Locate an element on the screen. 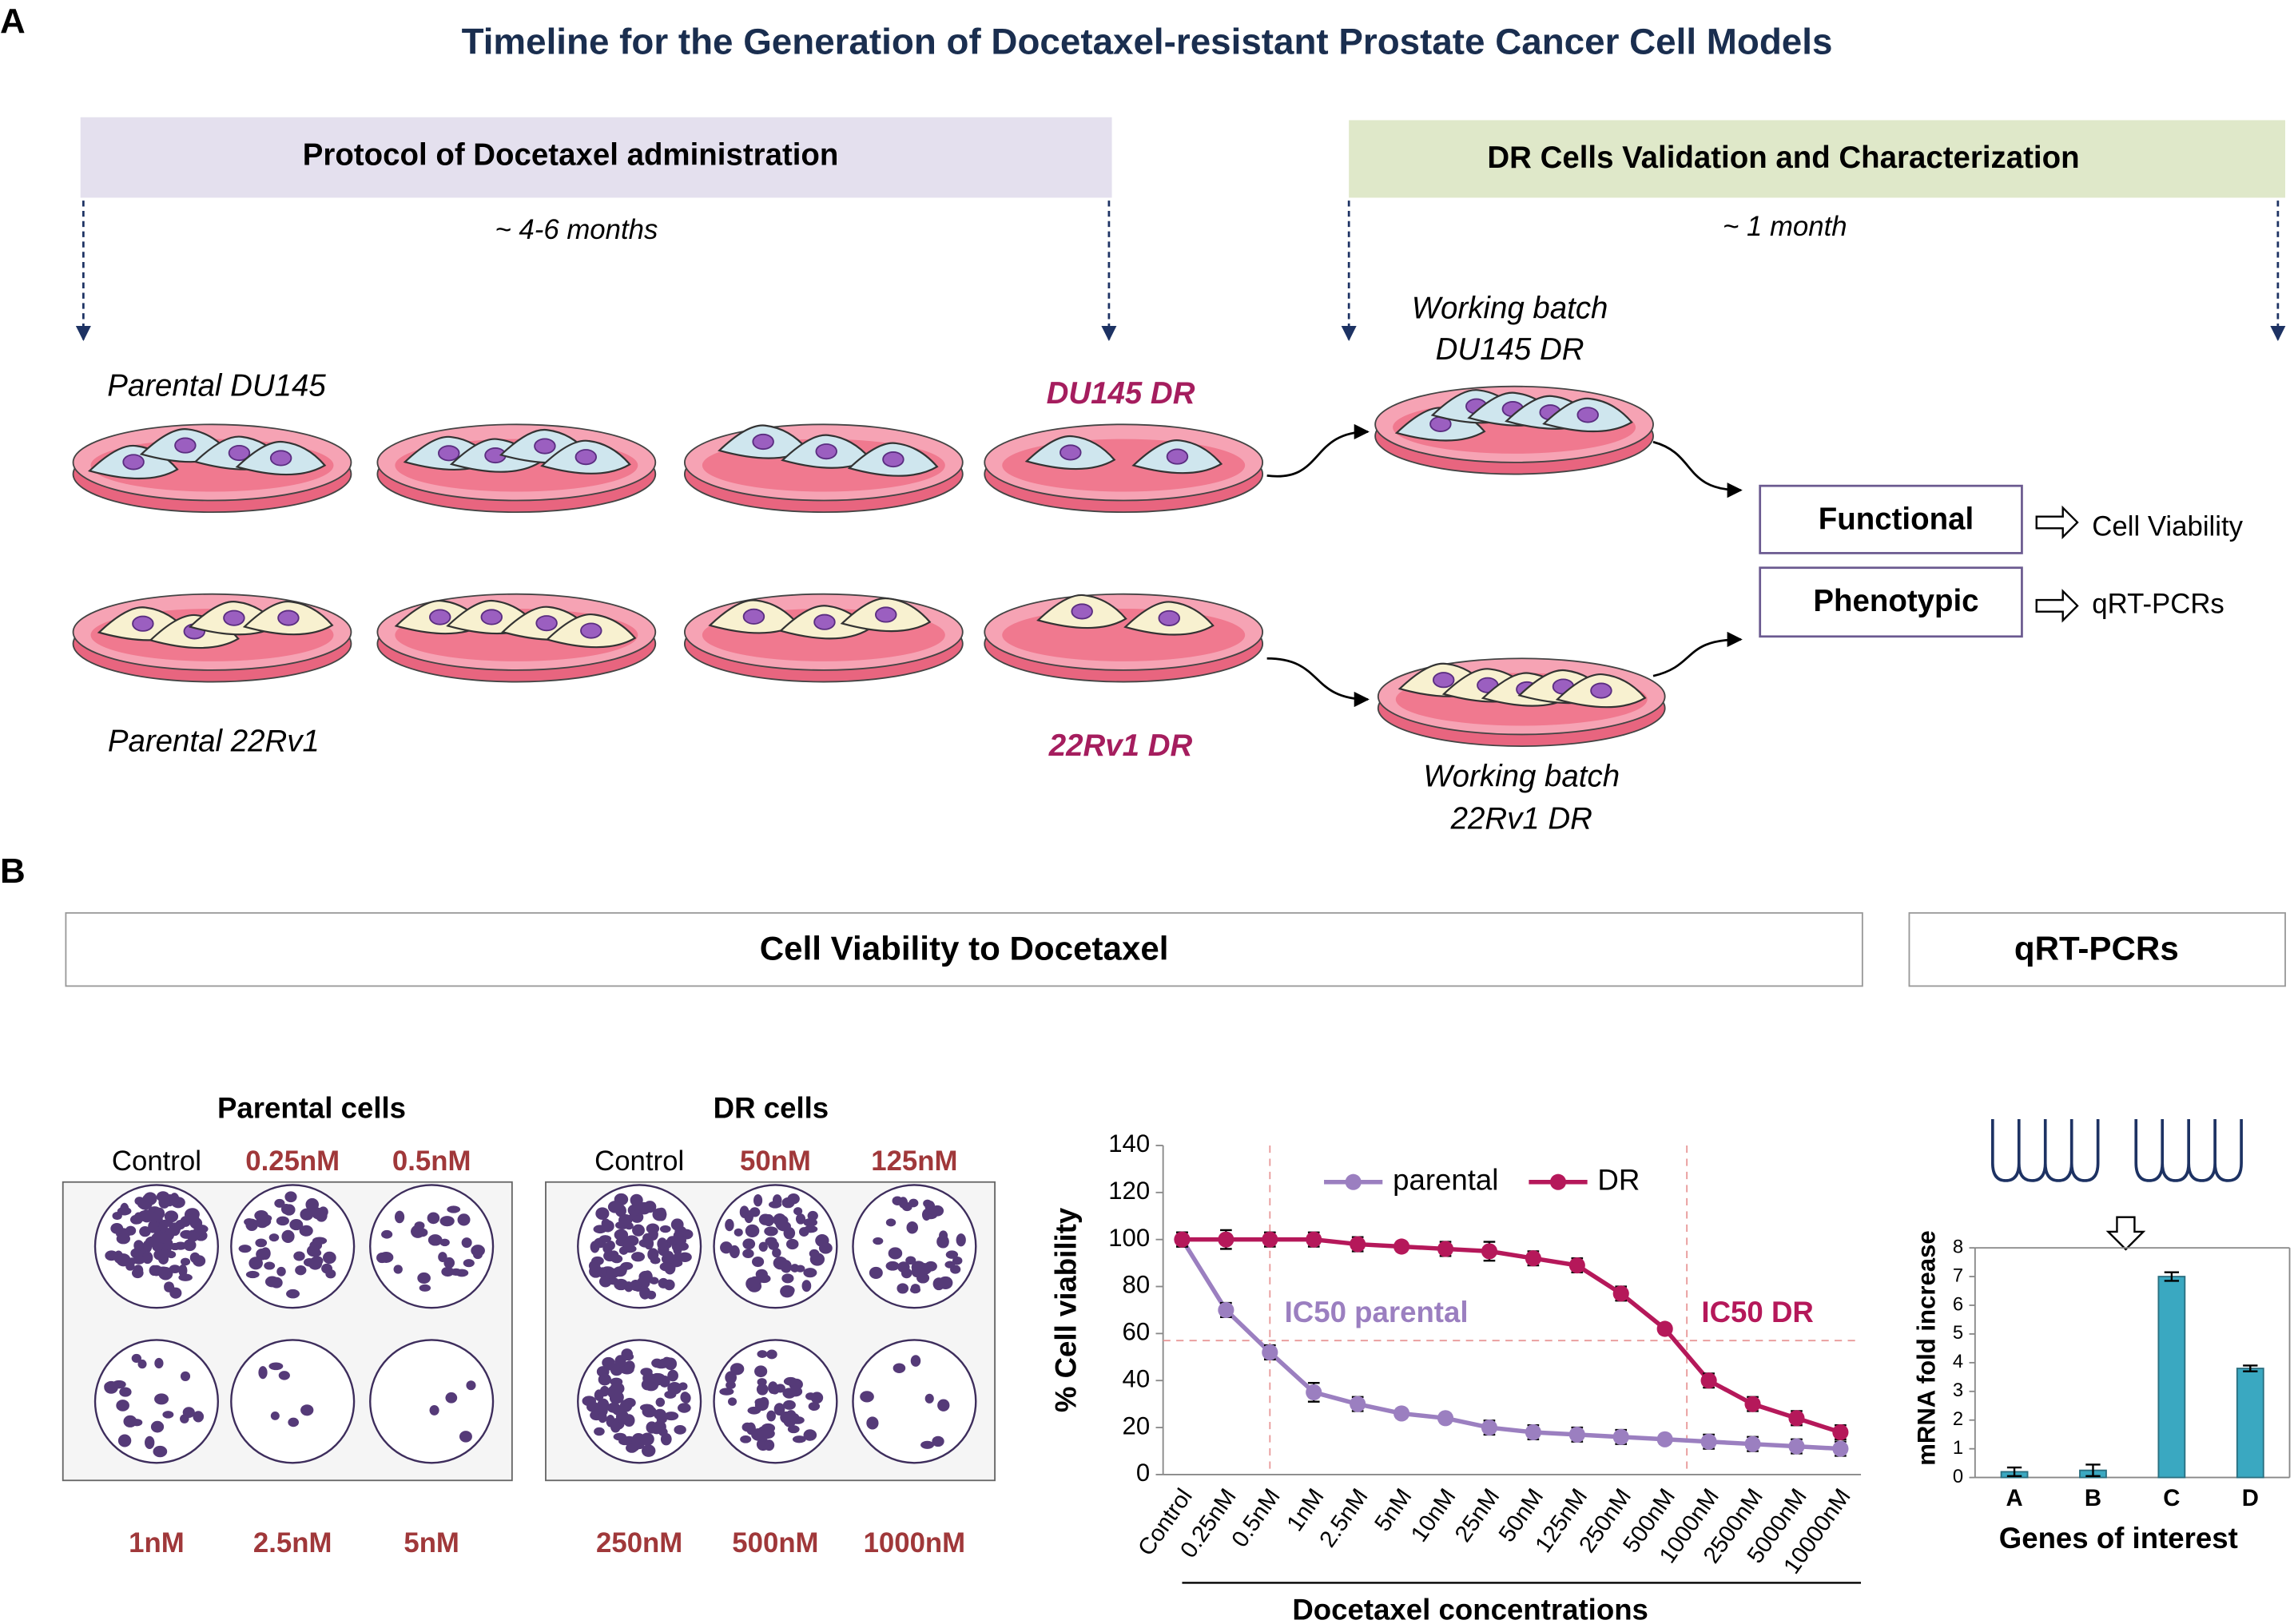  working-batch-label: Working batch is located at coordinates (1521, 777).